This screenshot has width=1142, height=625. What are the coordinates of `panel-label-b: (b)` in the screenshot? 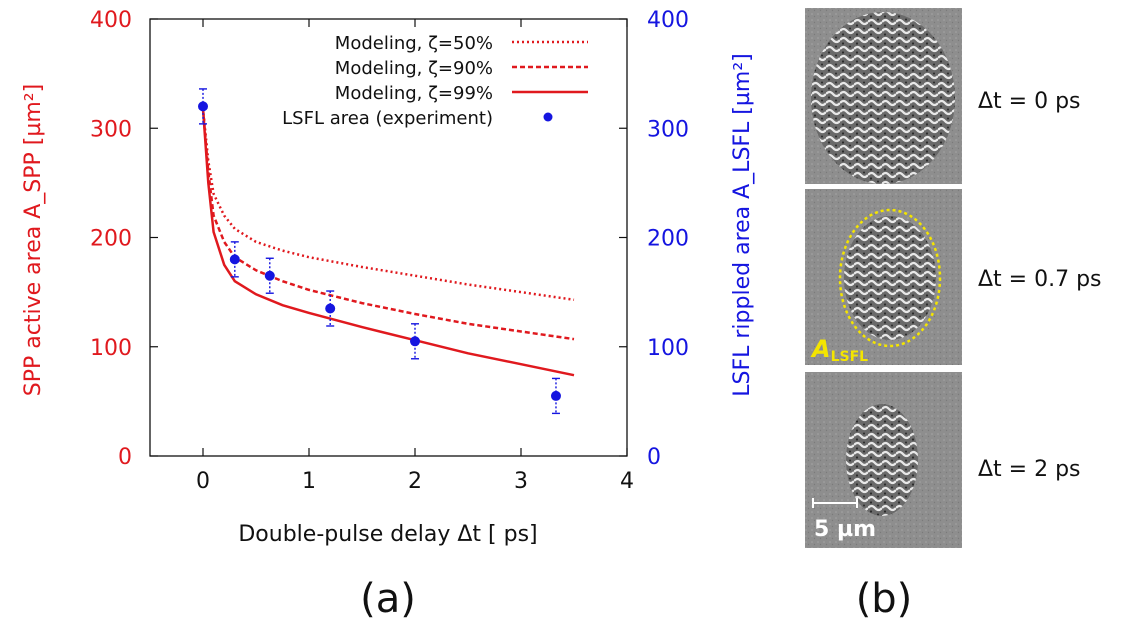 It's located at (884, 599).